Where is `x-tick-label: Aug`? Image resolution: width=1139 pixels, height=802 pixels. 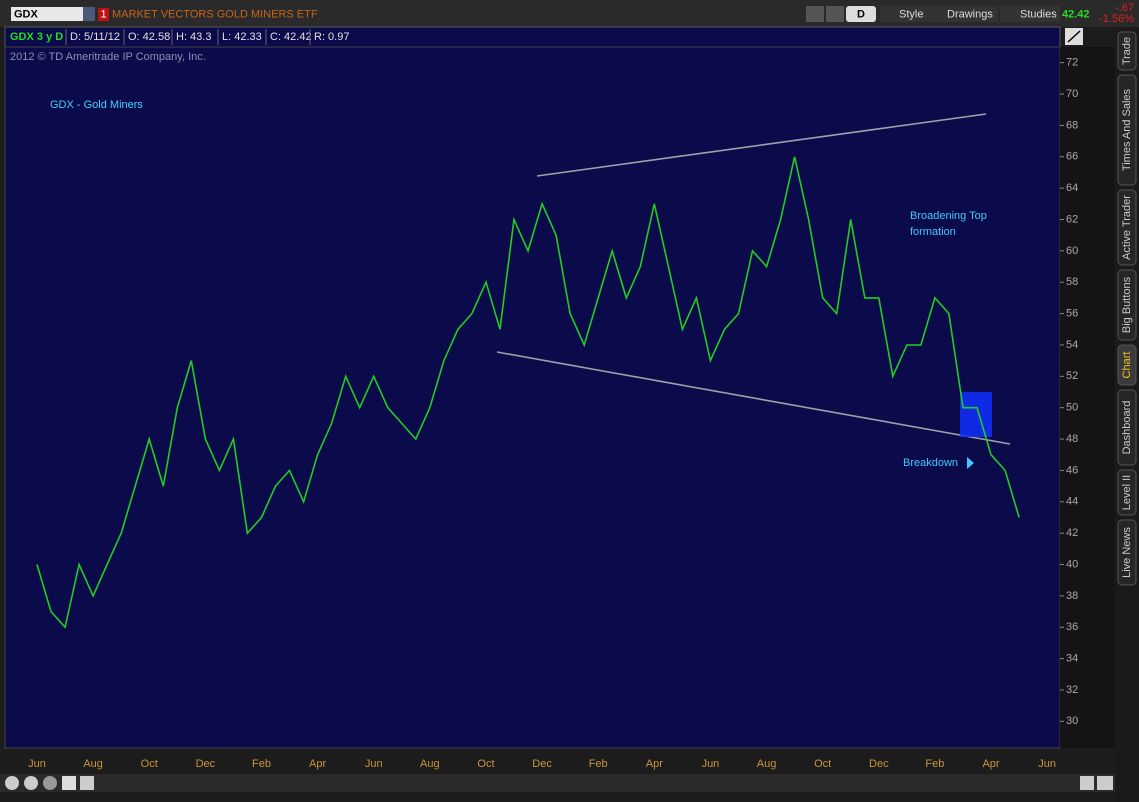 x-tick-label: Aug is located at coordinates (93, 764).